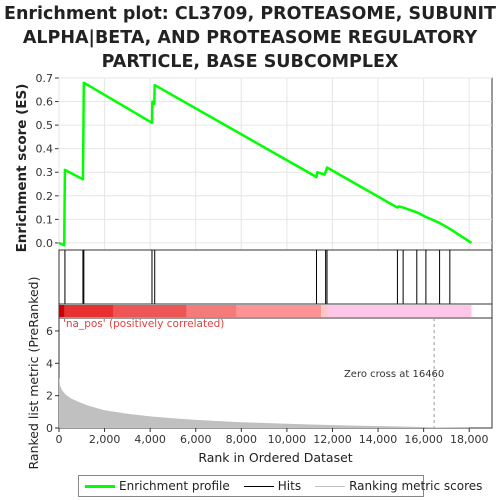 This screenshot has width=500, height=500. Describe the element at coordinates (332, 439) in the screenshot. I see `metric-xtick-label: 12,000` at that location.